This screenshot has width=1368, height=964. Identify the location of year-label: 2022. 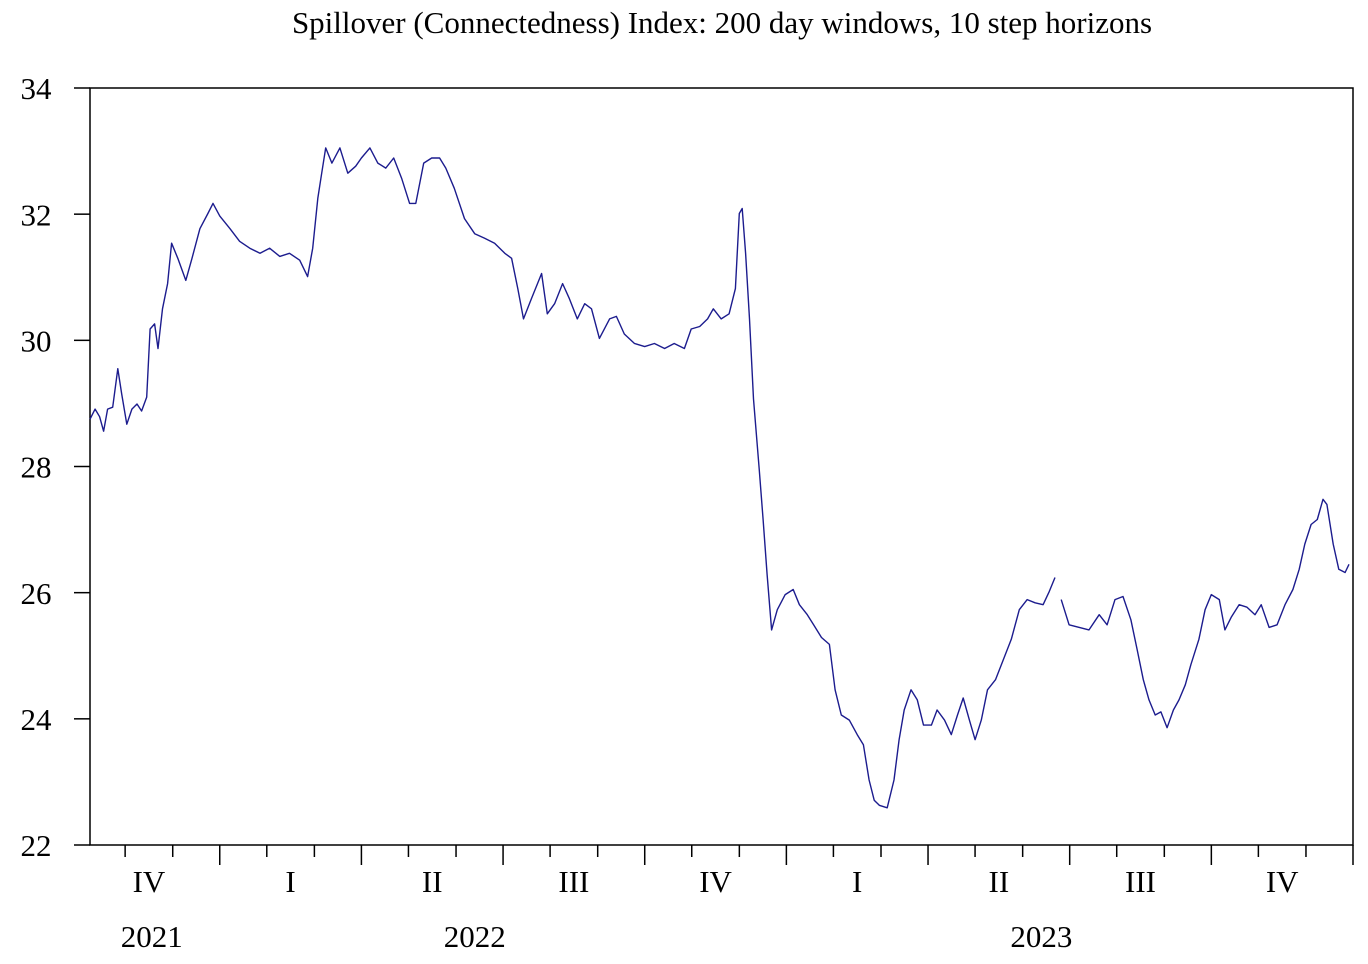
(475, 936).